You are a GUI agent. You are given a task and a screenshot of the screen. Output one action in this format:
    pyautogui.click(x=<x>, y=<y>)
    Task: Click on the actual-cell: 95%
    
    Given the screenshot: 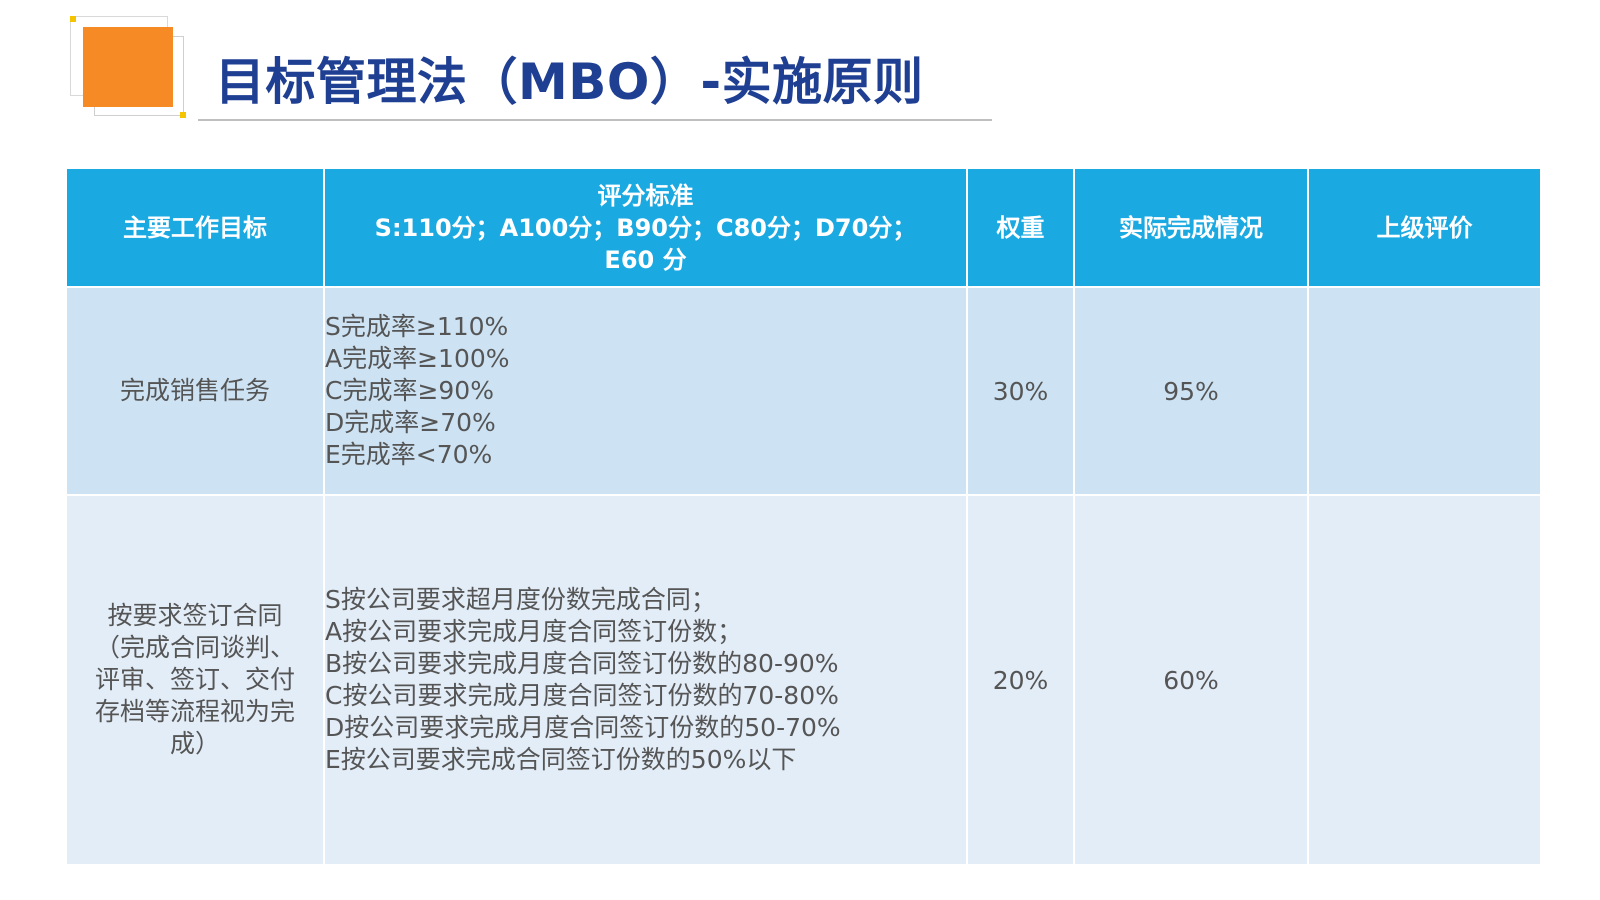 What is the action you would take?
    pyautogui.click(x=1191, y=391)
    